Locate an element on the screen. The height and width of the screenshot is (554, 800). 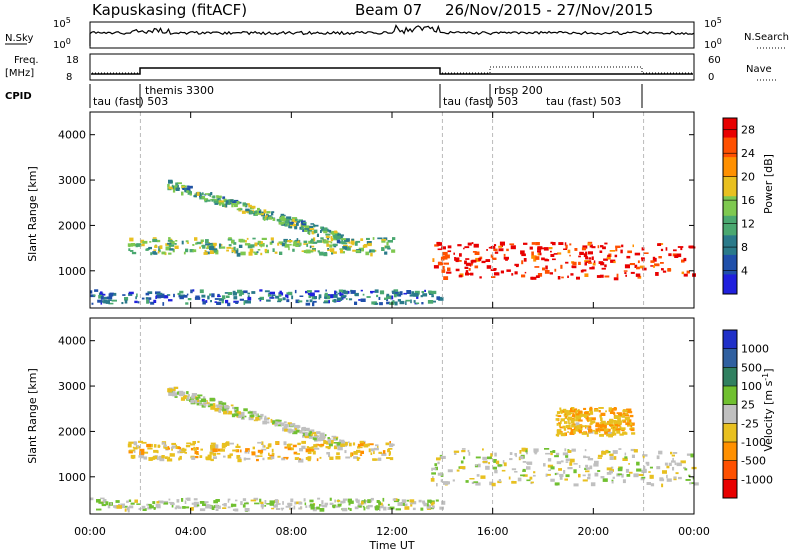
power-colorbar-label-4: 20 is located at coordinates (748, 177).